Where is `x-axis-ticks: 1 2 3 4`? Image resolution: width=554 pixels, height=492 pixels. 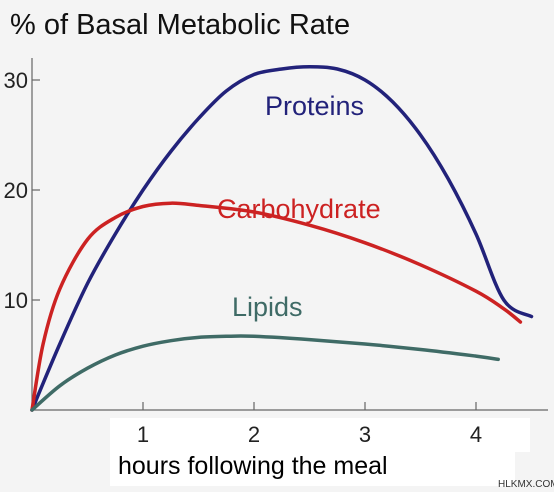
x-axis-ticks: 1 2 3 4 is located at coordinates (309, 424).